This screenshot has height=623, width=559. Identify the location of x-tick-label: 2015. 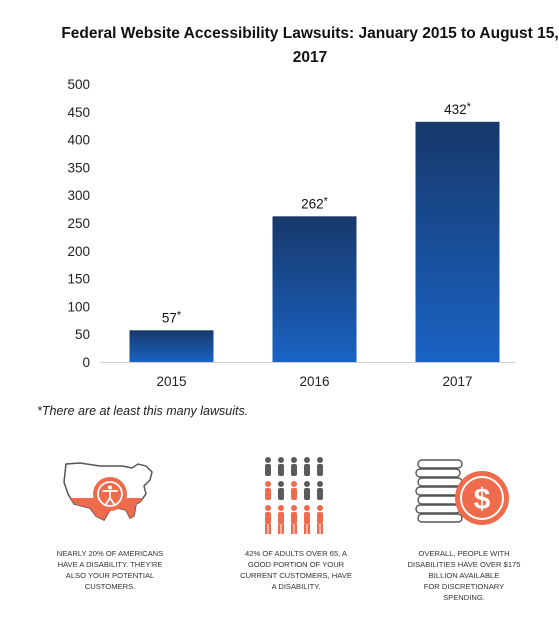
(171, 381).